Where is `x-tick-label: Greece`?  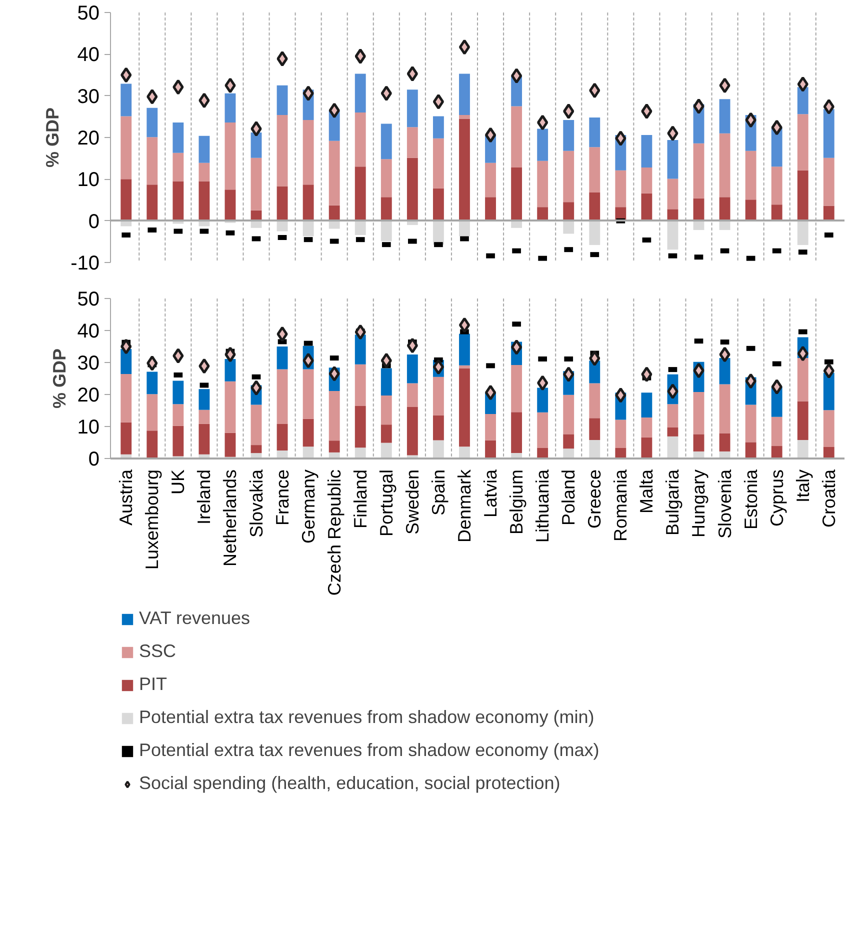
x-tick-label: Greece is located at coordinates (594, 499).